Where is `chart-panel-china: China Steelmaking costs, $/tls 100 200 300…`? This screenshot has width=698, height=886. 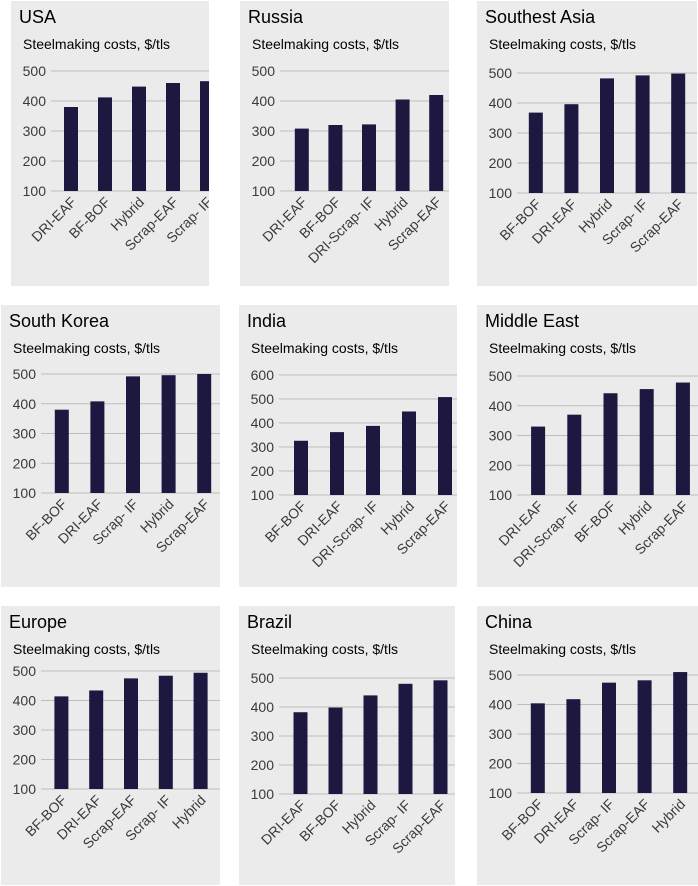
chart-panel-china: China Steelmaking costs, $/tls 100 200 300… is located at coordinates (587, 745).